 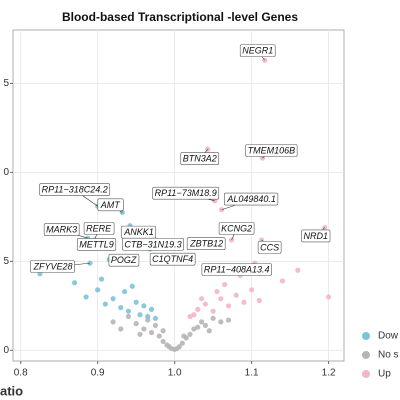 I want to click on gene-label: C1QTNF4, so click(x=172, y=259).